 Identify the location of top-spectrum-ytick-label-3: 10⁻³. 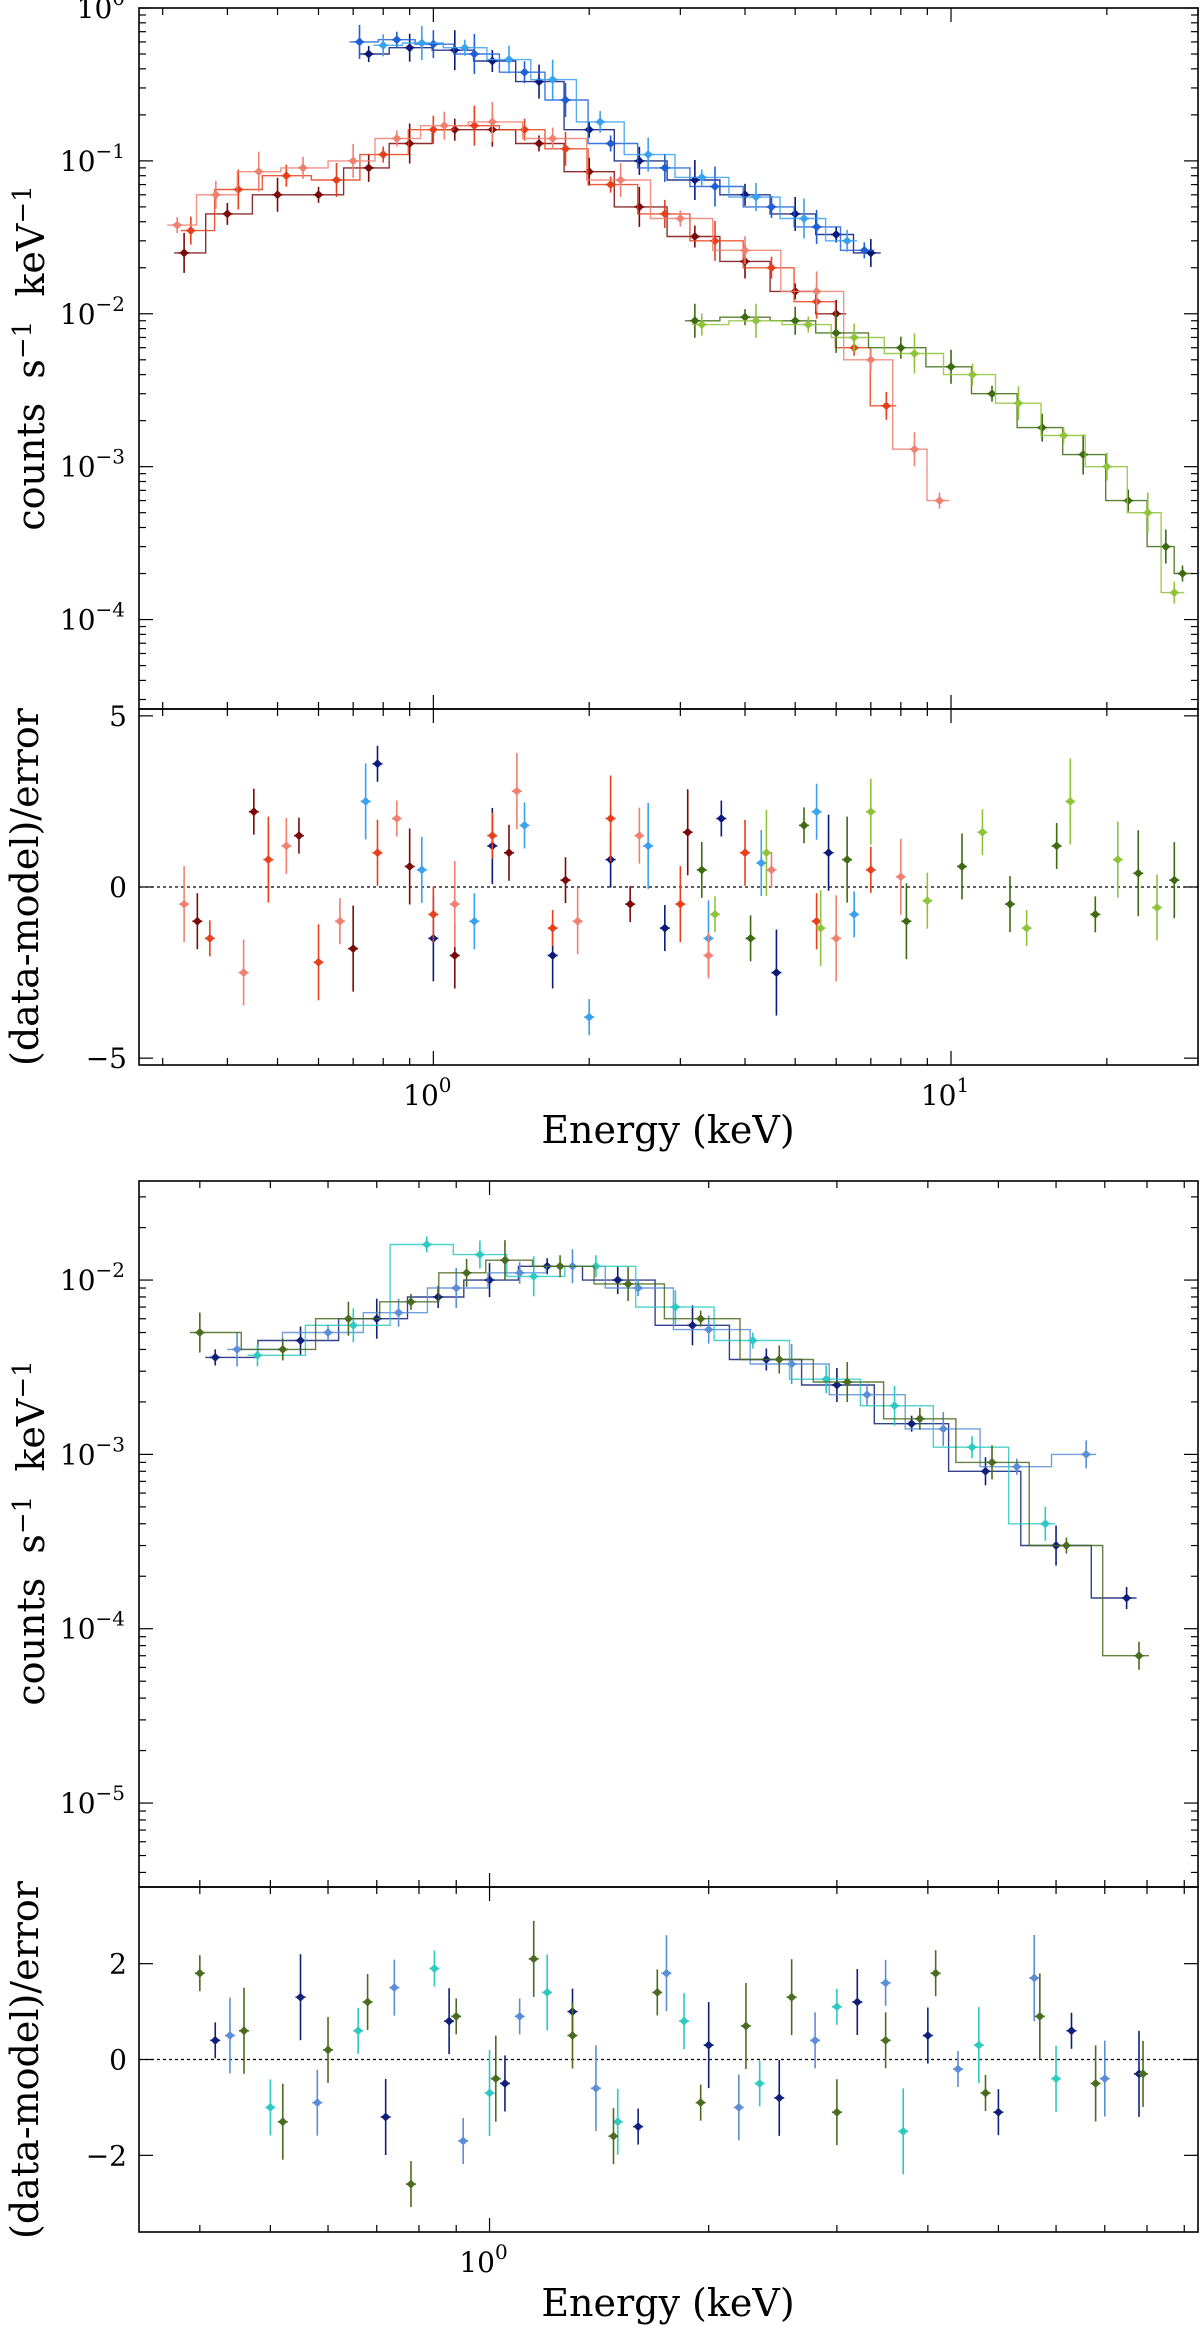
(92, 464).